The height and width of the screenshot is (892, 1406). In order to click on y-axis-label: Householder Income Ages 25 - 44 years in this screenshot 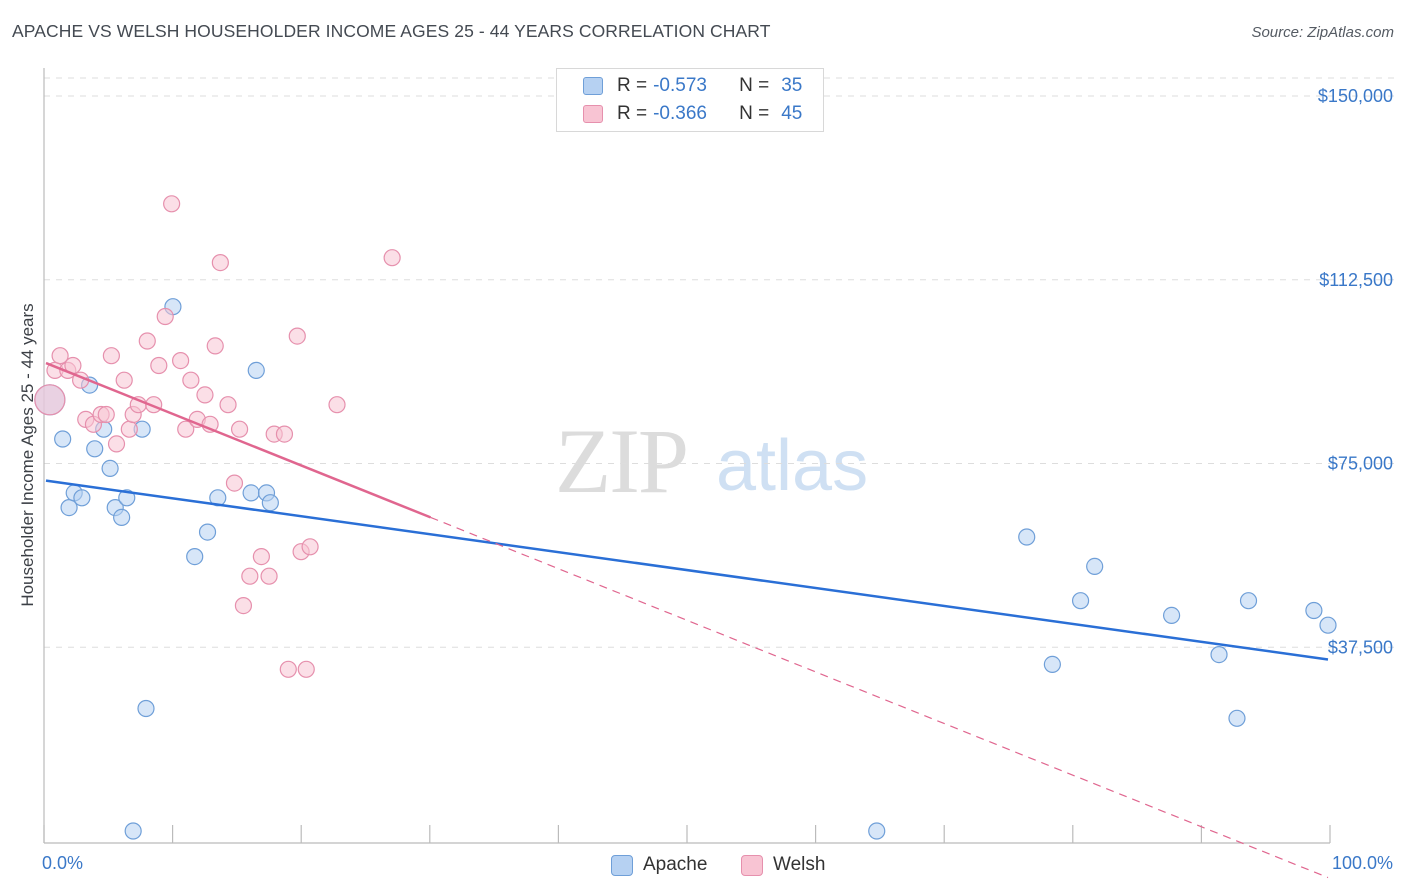, I will do `click(27, 455)`.